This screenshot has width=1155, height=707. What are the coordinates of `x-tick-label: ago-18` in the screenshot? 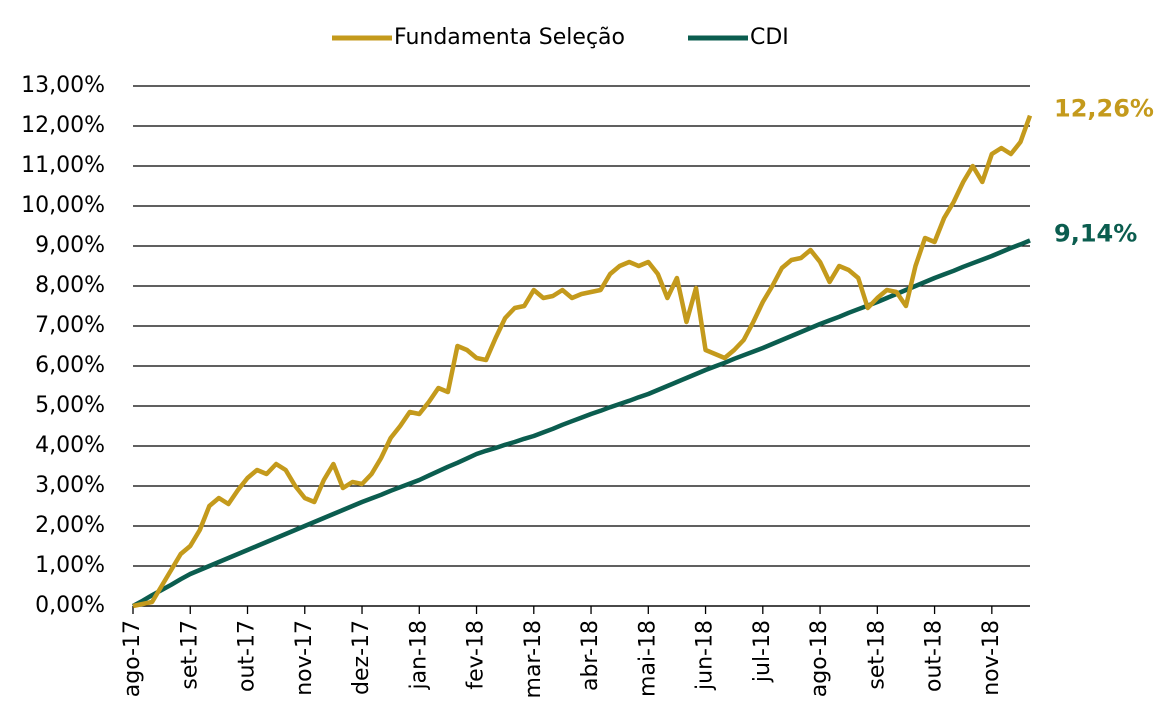 It's located at (819, 658).